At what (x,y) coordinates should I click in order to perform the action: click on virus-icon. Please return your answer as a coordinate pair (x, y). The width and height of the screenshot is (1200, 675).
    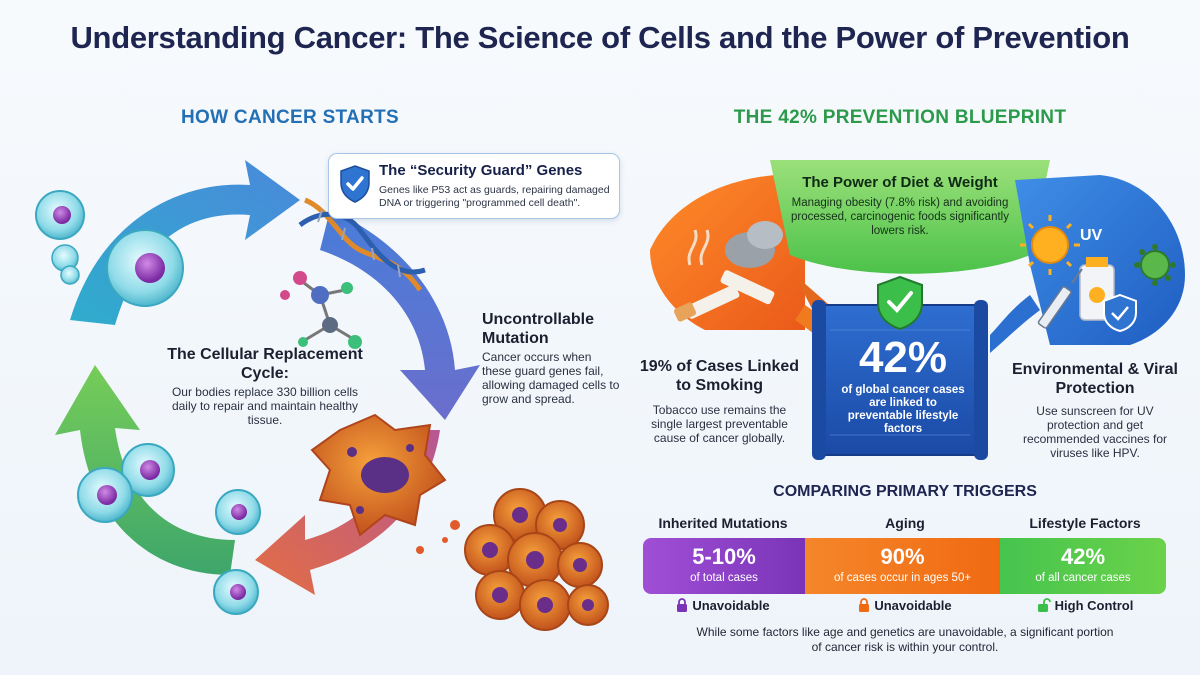
    Looking at the image, I should click on (1155, 265).